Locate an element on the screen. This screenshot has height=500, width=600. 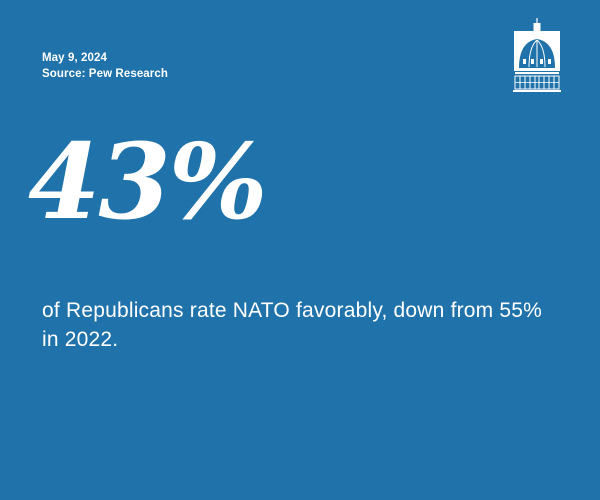
meta-info: May 9, 2024 Source: Pew Research is located at coordinates (105, 66).